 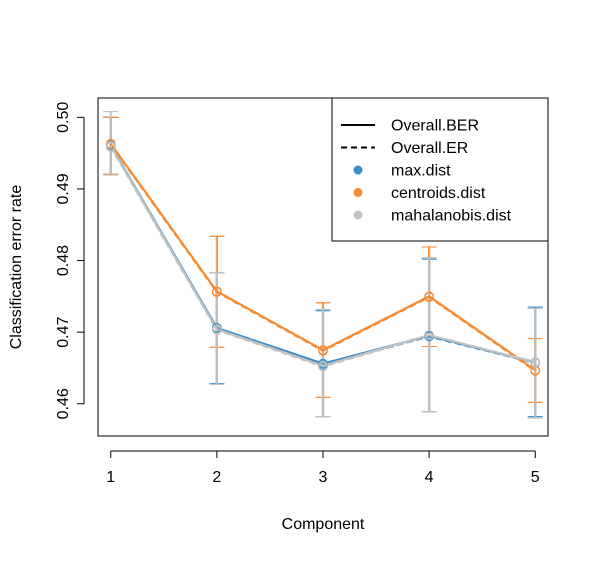 What do you see at coordinates (429, 477) in the screenshot?
I see `x-tick-label: 4` at bounding box center [429, 477].